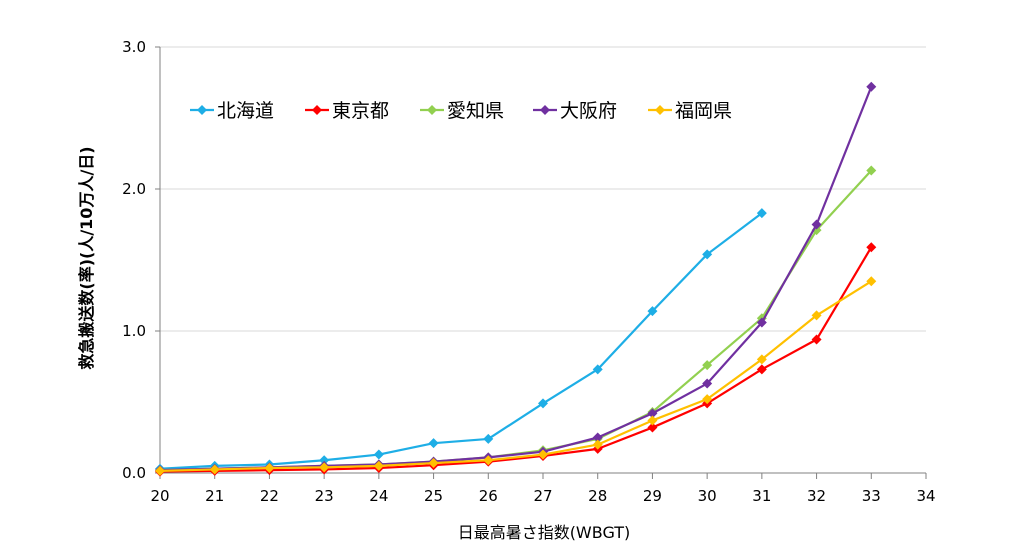  I want to click on legend-label: 愛知県, so click(475, 111).